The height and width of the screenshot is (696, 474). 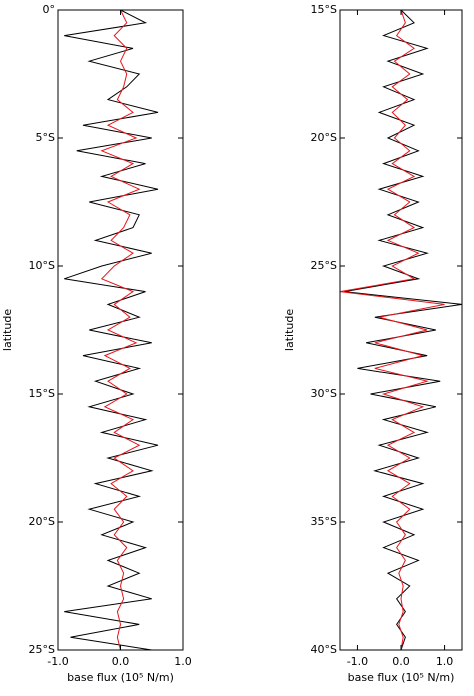 What do you see at coordinates (42, 265) in the screenshot?
I see `y-tick-label: 10°S` at bounding box center [42, 265].